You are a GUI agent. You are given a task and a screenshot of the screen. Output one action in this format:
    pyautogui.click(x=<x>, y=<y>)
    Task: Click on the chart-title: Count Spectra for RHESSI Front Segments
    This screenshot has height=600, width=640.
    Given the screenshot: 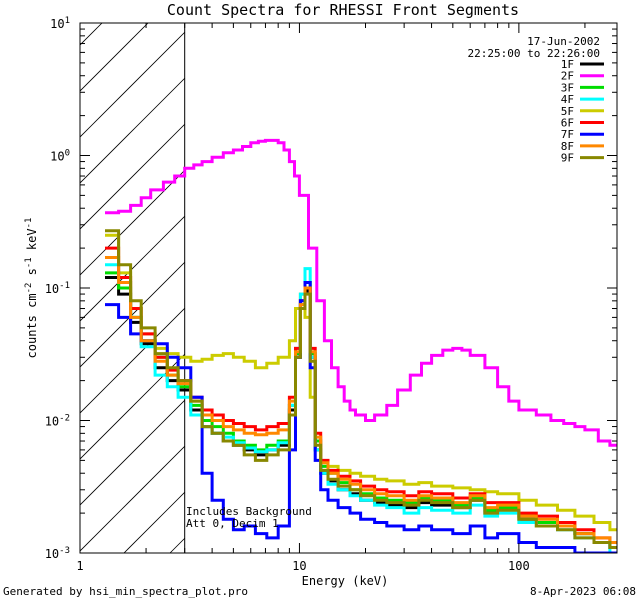 What is the action you would take?
    pyautogui.click(x=343, y=10)
    